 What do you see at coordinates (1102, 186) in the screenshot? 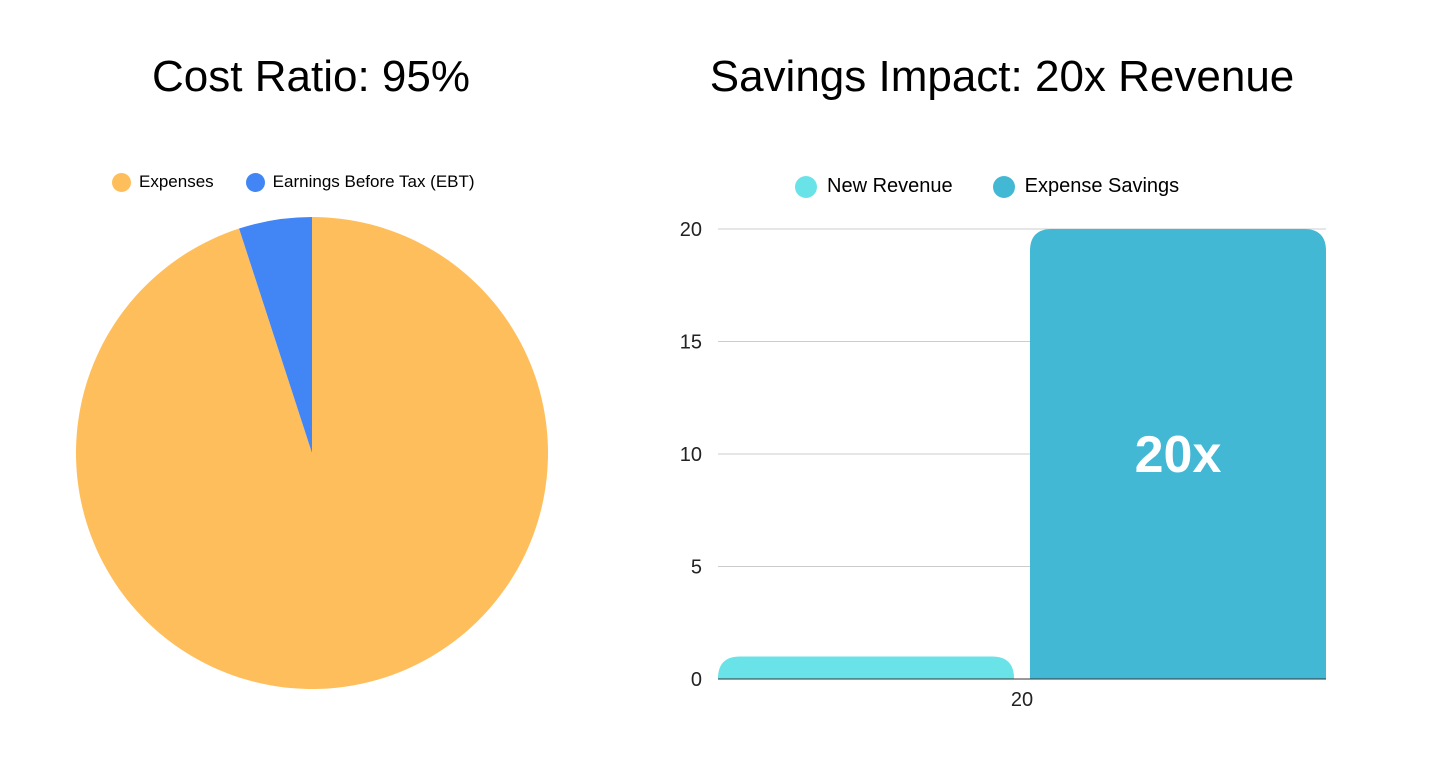
I see `legend-label-expense-savings: Expense Savings` at bounding box center [1102, 186].